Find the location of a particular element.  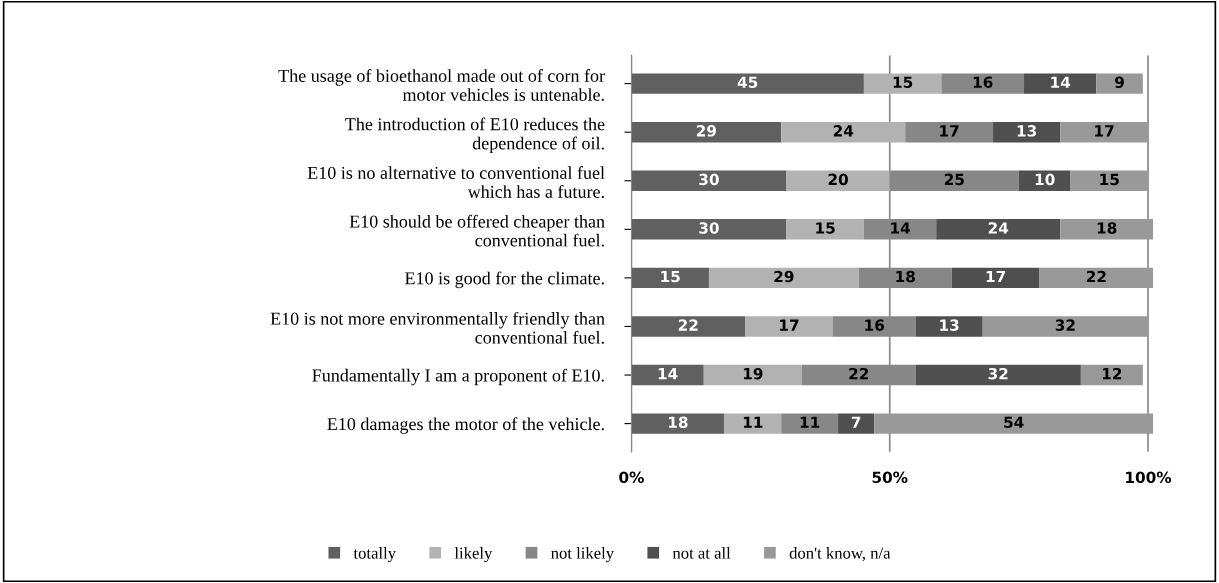

legend-label: don't know, n/a is located at coordinates (840, 554).